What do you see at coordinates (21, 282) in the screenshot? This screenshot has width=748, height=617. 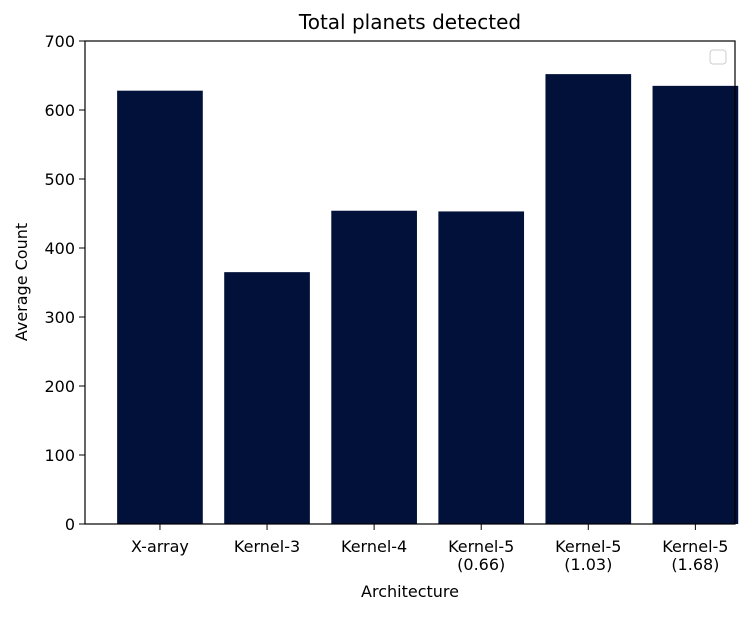 I see `y-axis-label: Average Count` at bounding box center [21, 282].